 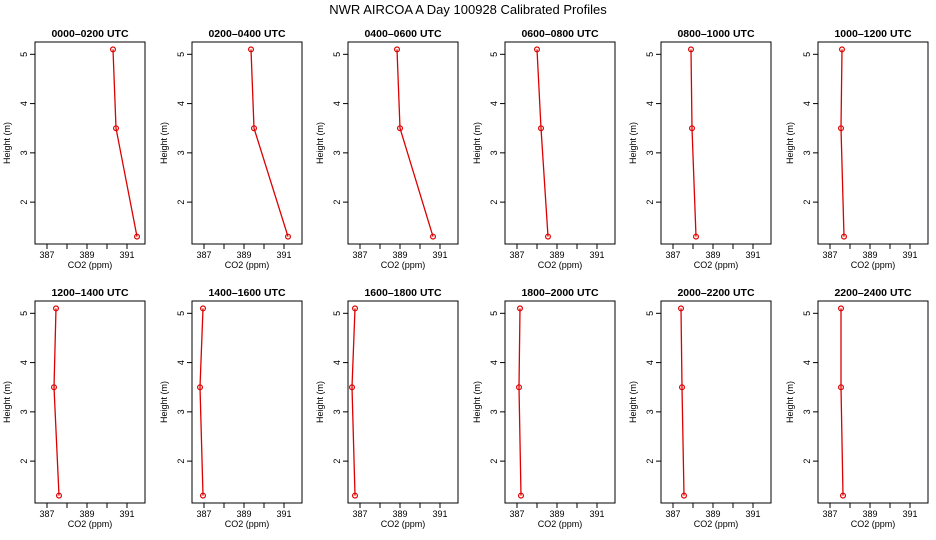 I want to click on panel-title: 1000–1200 UTC, so click(x=872, y=34).